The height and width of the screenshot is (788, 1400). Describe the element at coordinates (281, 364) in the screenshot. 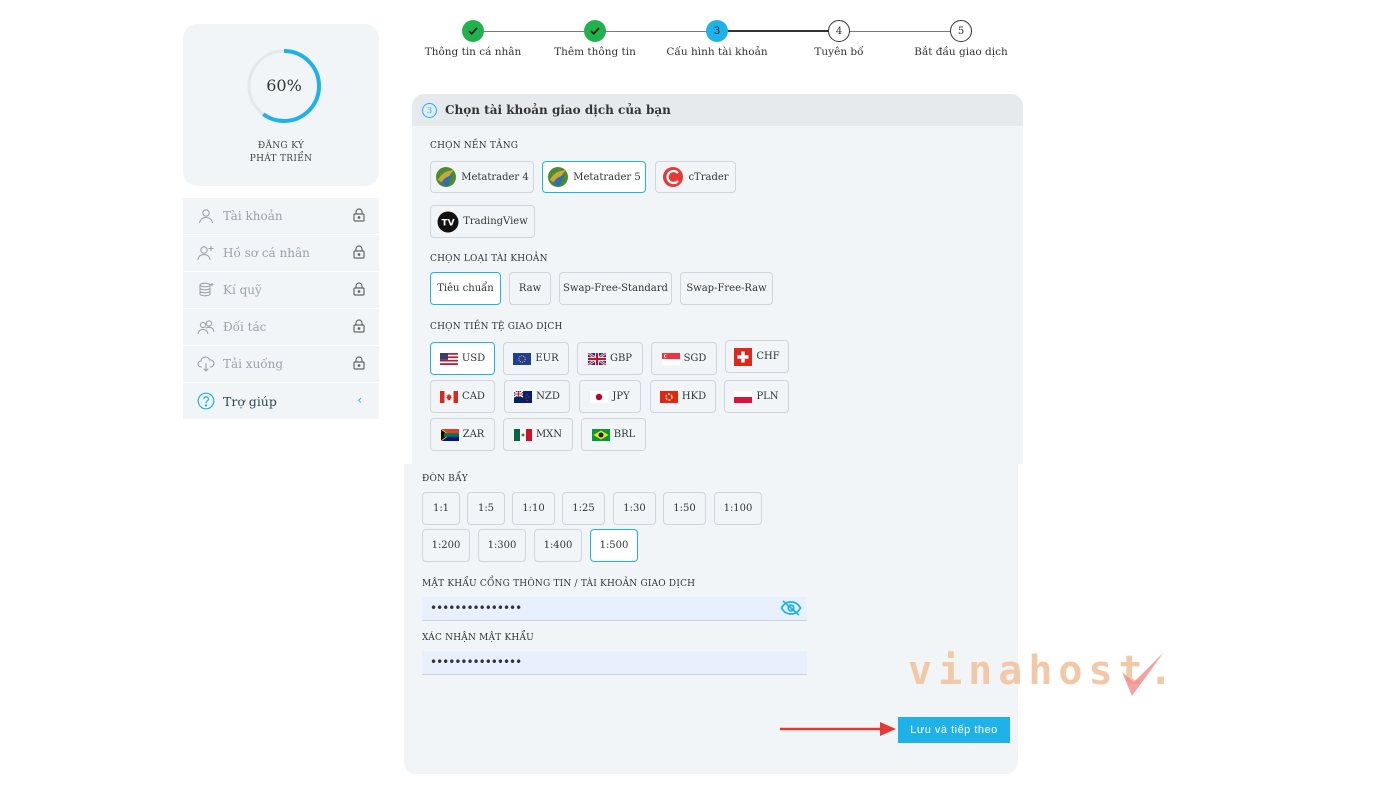

I see `sidebar-item-downloads: Tải xuống` at that location.